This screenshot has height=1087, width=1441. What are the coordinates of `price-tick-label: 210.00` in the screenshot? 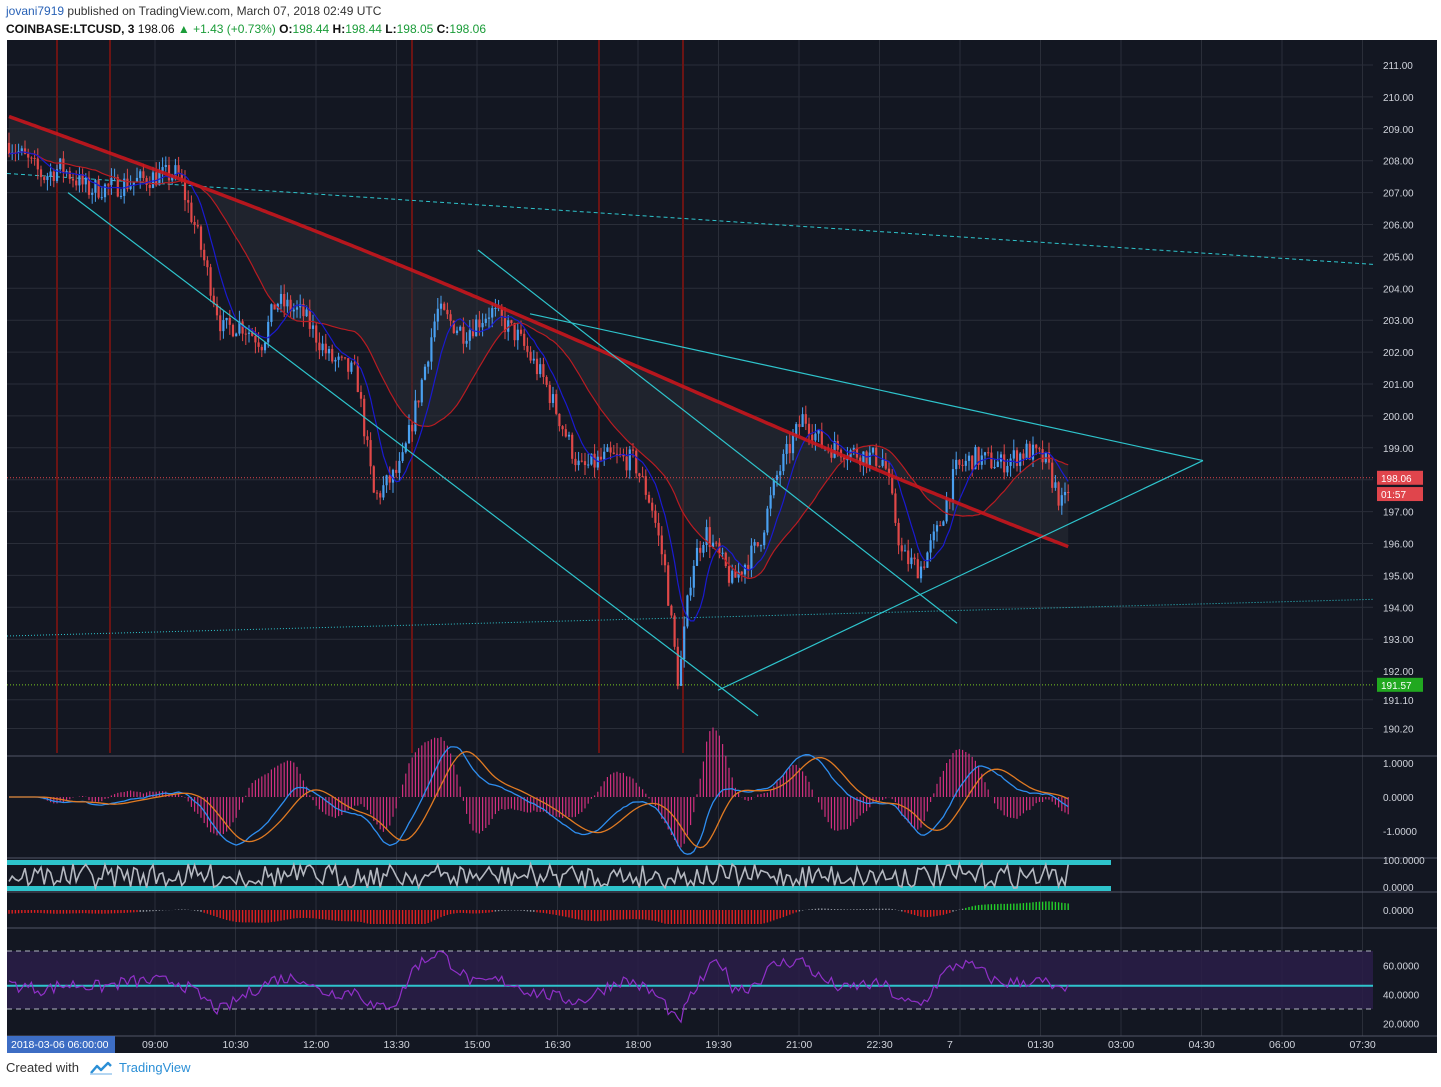 It's located at (1398, 98).